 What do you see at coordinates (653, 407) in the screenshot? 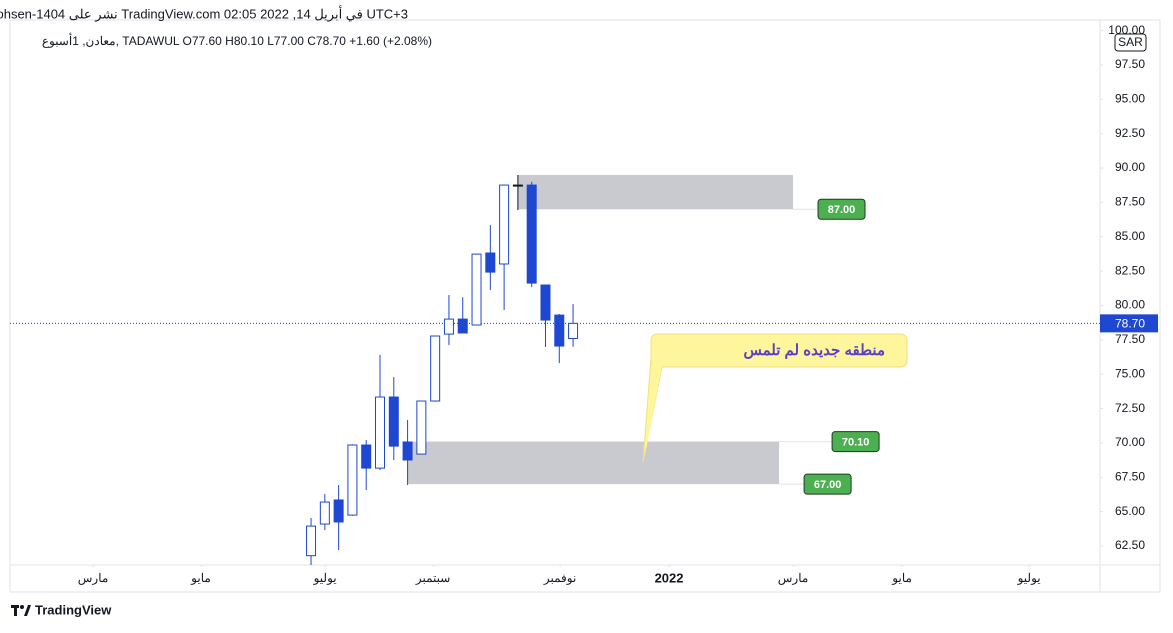
I see `callout-tail-fill` at bounding box center [653, 407].